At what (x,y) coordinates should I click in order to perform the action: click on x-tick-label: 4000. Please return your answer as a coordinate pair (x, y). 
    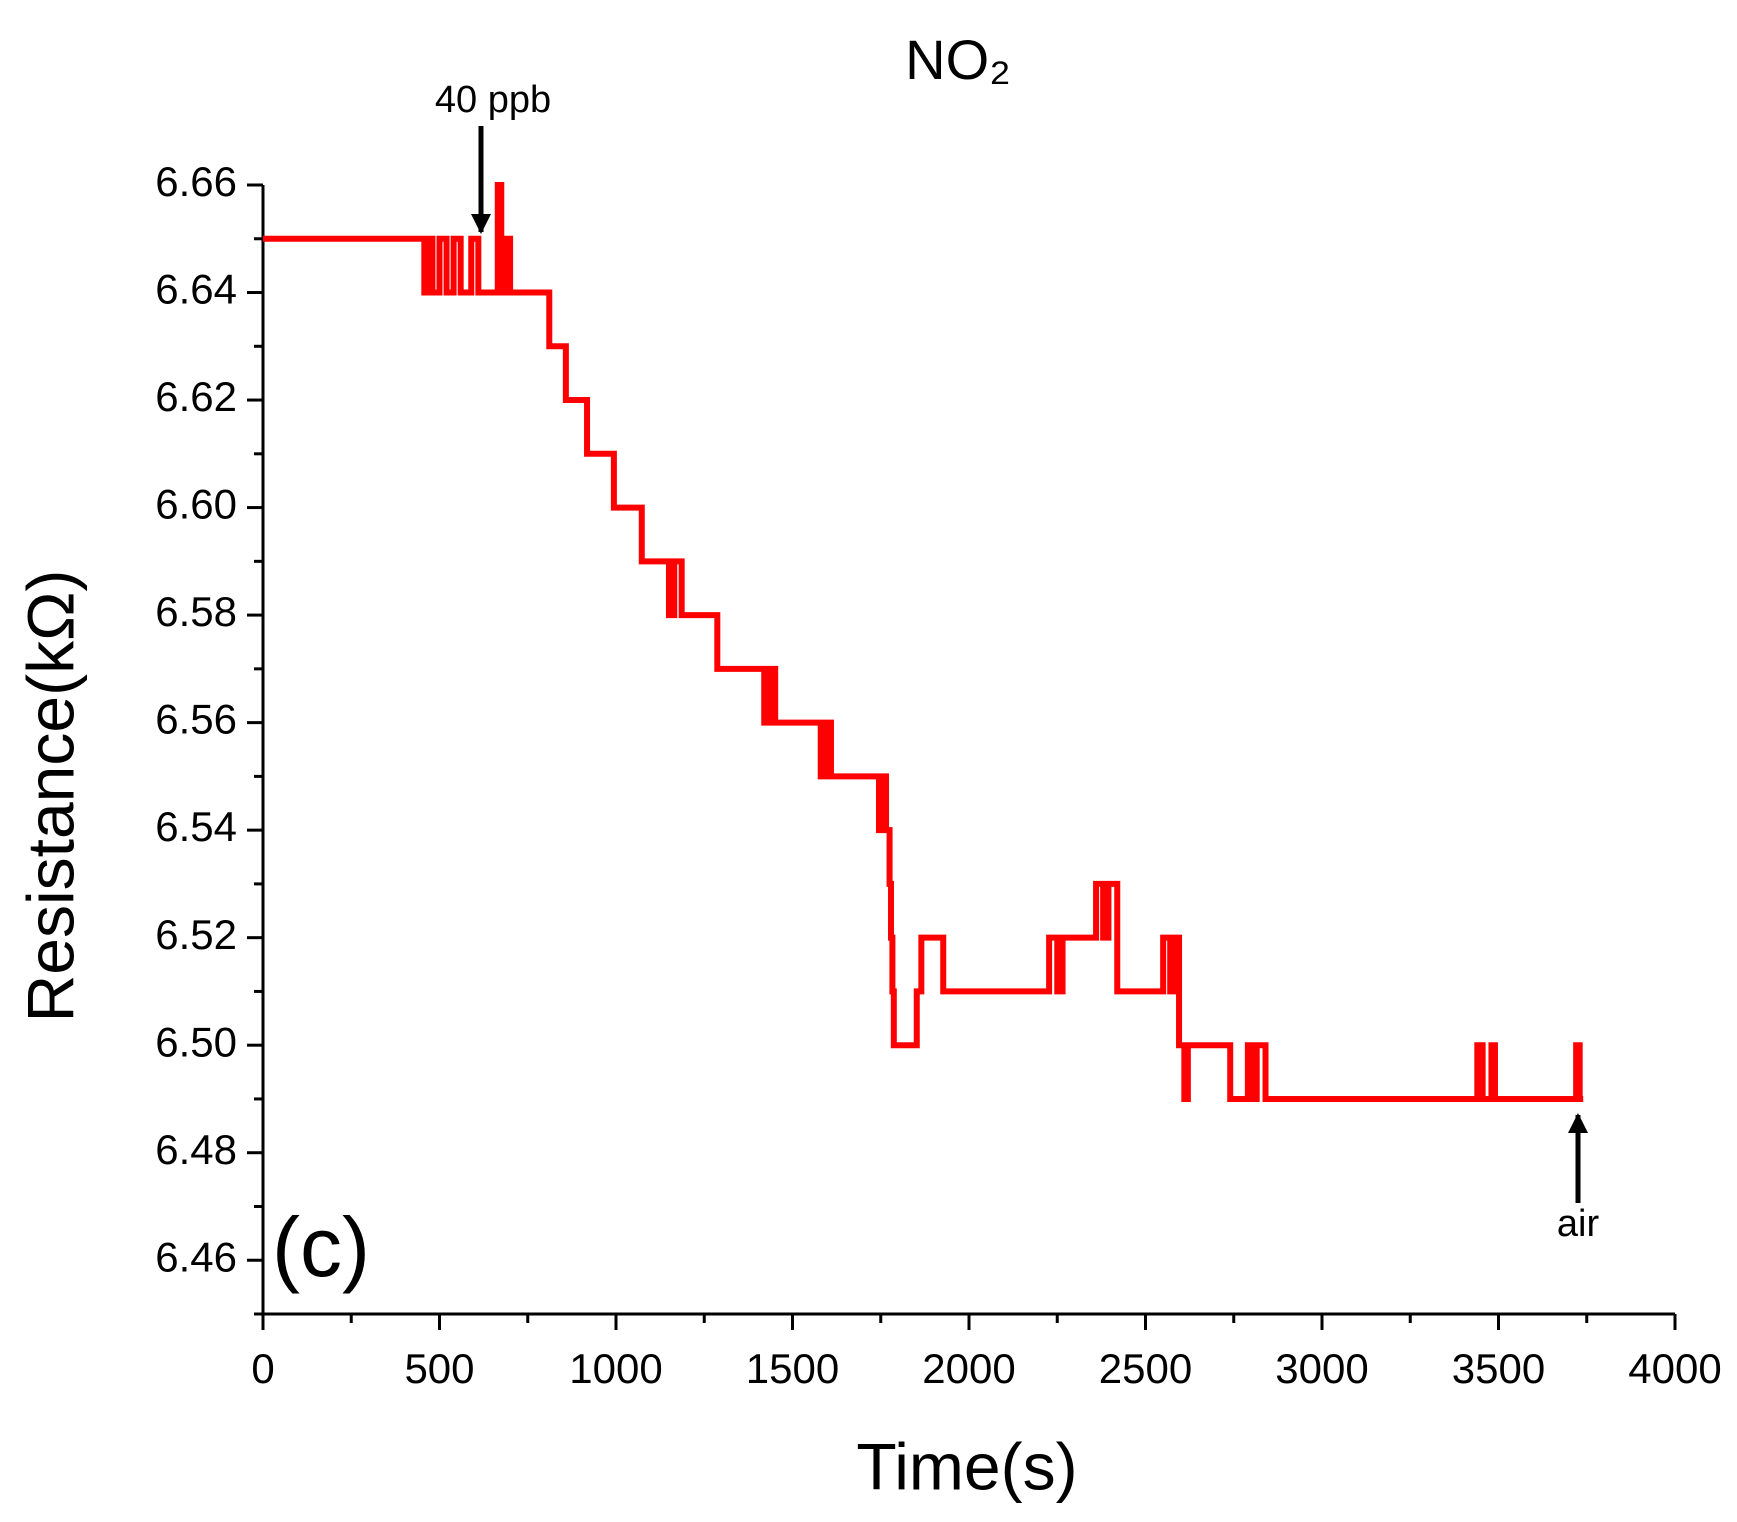
    Looking at the image, I should click on (1674, 1368).